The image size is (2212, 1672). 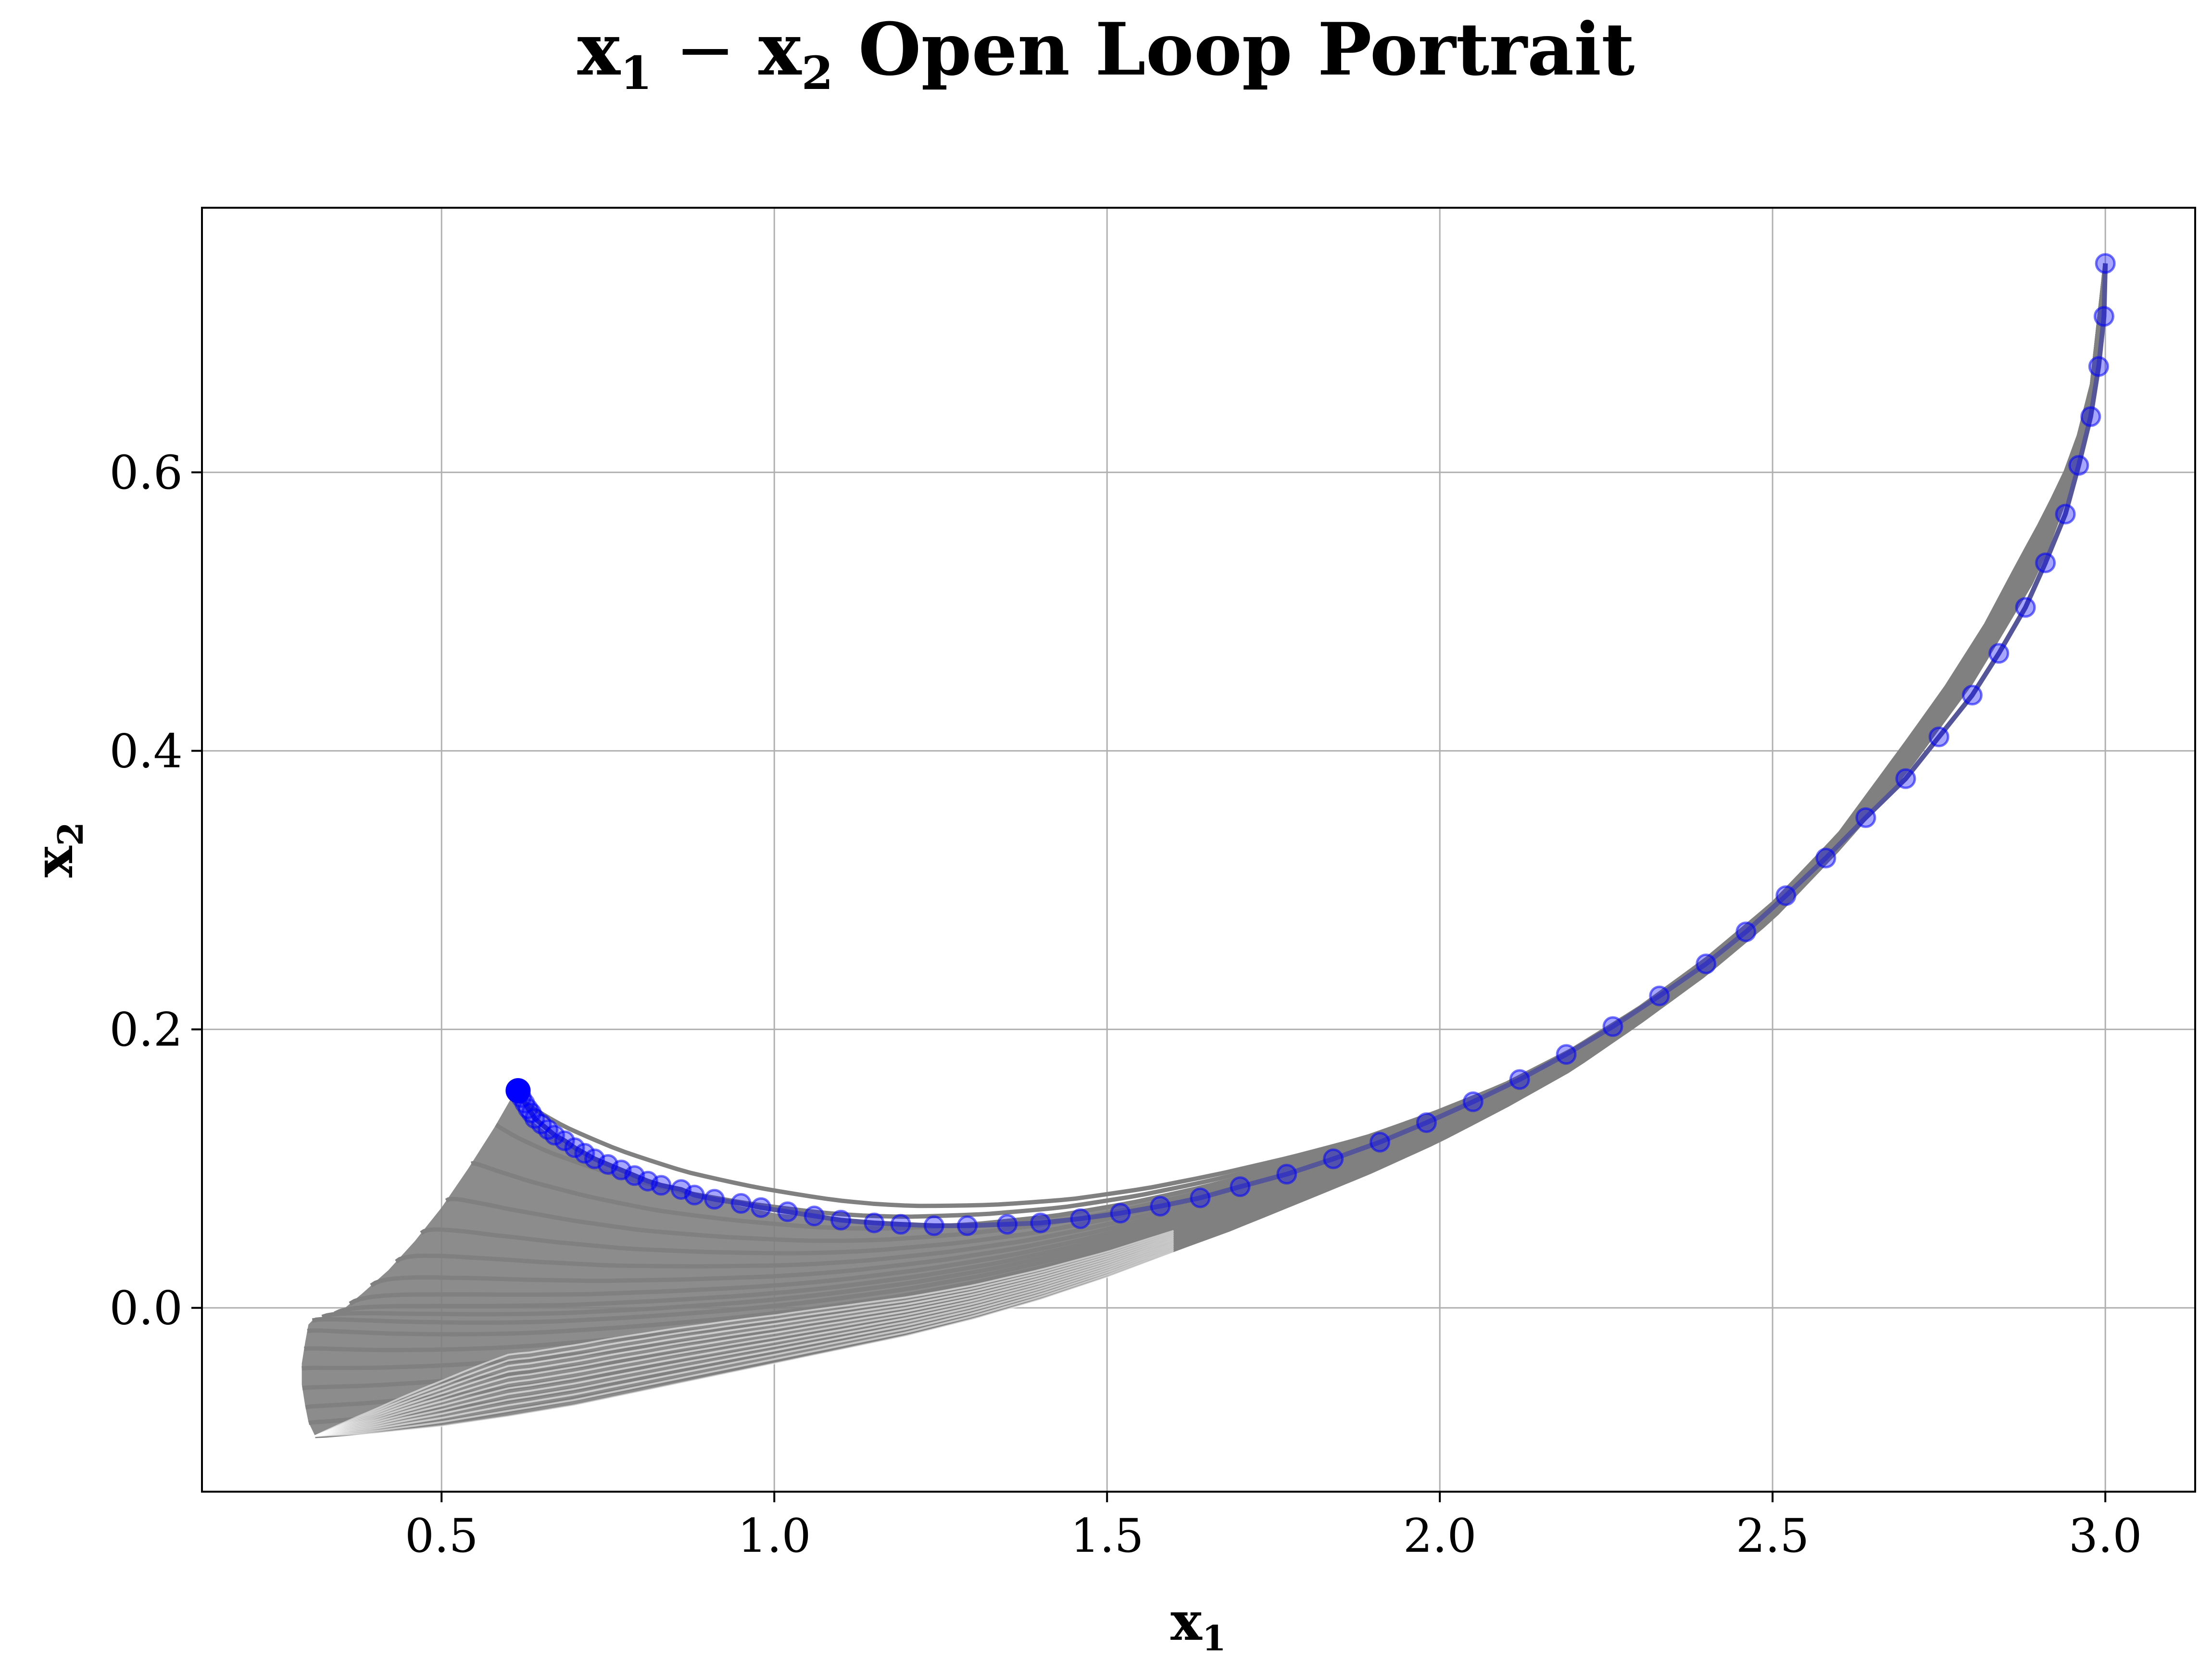 What do you see at coordinates (1214, 1638) in the screenshot?
I see `x-axis-label-sub: 1` at bounding box center [1214, 1638].